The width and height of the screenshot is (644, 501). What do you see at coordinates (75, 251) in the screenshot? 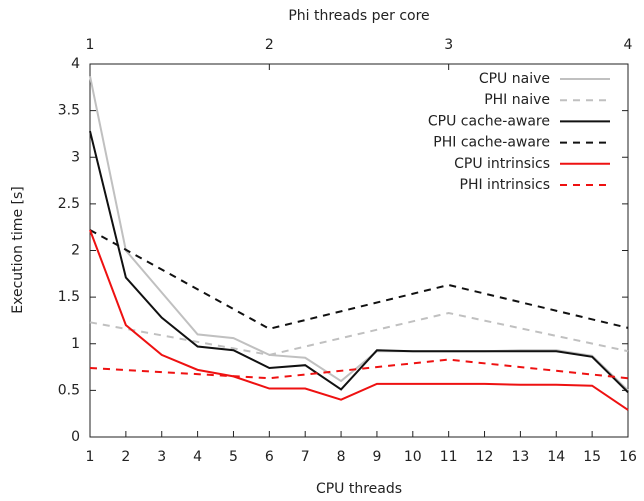
I see `y-tick-label: 2` at bounding box center [75, 251].